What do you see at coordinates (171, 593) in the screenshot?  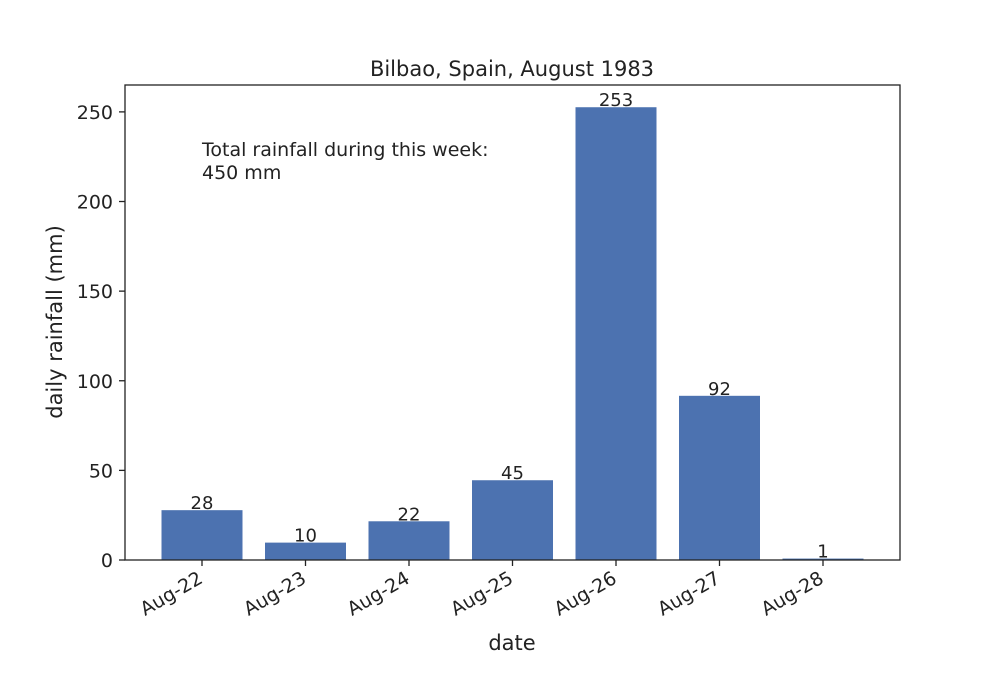 I see `x-tick-label: Aug-22` at bounding box center [171, 593].